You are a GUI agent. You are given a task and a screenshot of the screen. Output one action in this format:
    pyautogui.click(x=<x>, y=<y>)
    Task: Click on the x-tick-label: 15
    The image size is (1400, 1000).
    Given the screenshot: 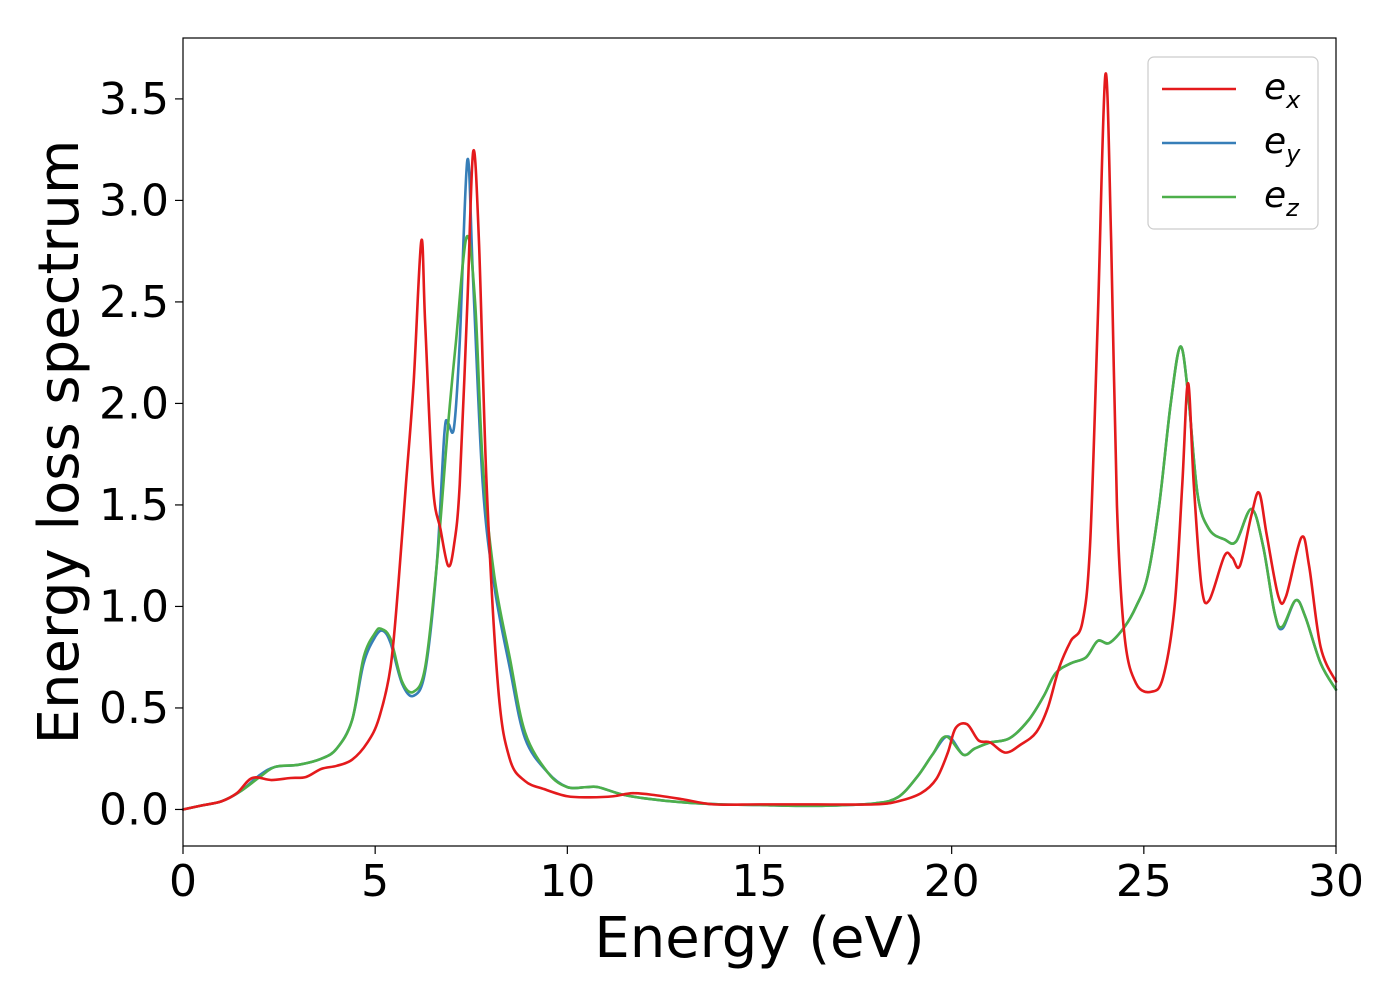 What is the action you would take?
    pyautogui.click(x=760, y=881)
    